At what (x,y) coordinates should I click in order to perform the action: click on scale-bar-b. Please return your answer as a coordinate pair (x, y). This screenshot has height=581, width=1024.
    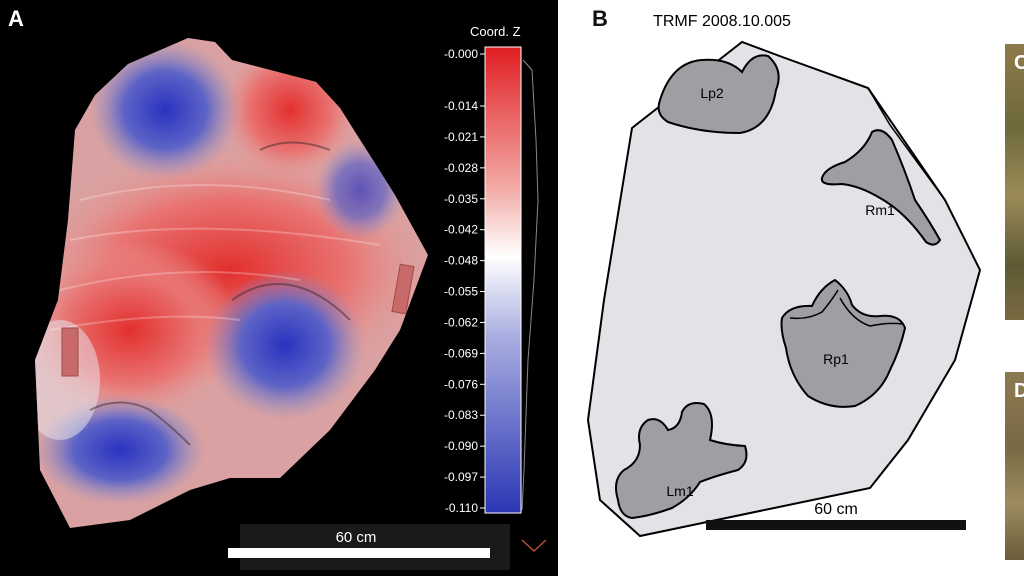
    Looking at the image, I should click on (836, 525).